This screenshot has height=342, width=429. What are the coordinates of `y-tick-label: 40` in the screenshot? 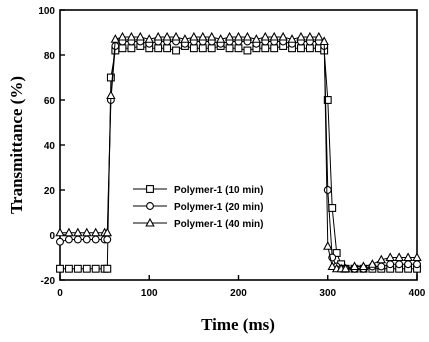 It's located at (50, 146).